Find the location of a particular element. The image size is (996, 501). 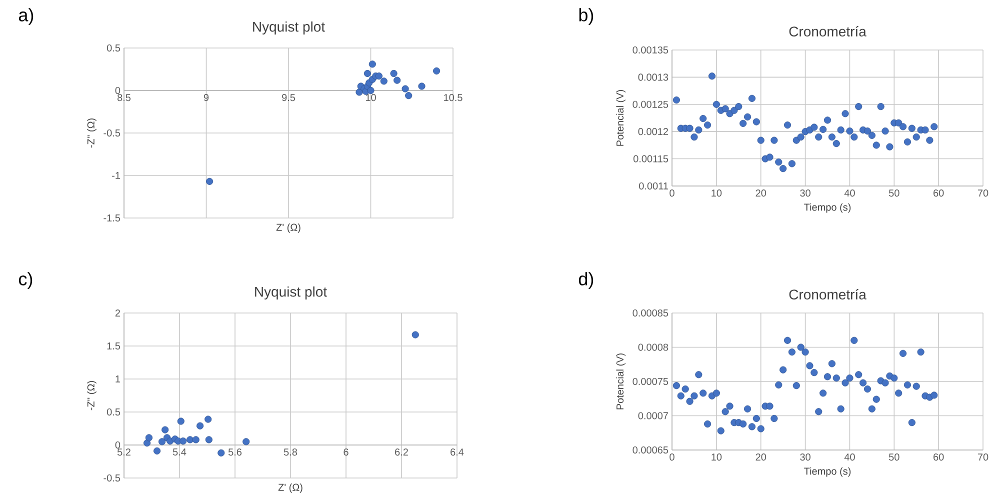

text: c) is located at coordinates (25, 280).